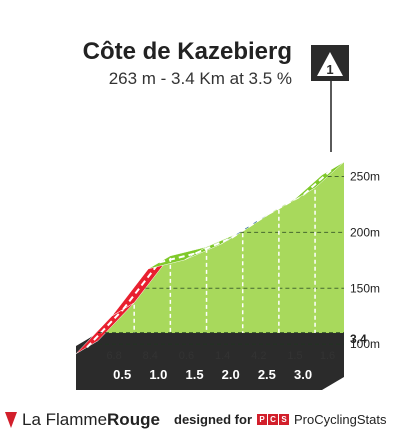  I want to click on pcs-logo-icon: P C S, so click(273, 419).